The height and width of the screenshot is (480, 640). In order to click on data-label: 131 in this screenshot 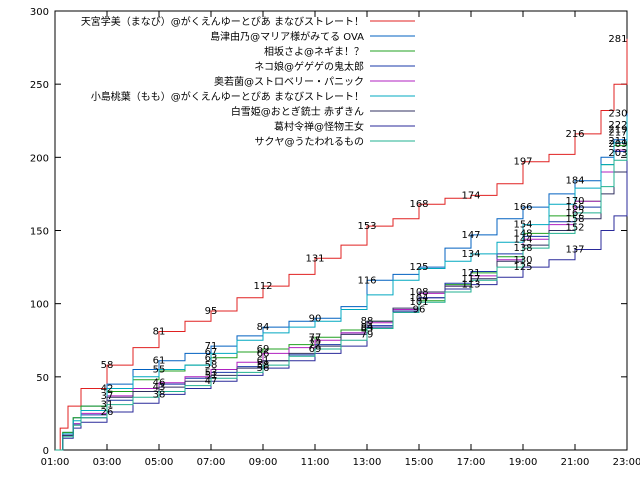, I will do `click(314, 258)`.